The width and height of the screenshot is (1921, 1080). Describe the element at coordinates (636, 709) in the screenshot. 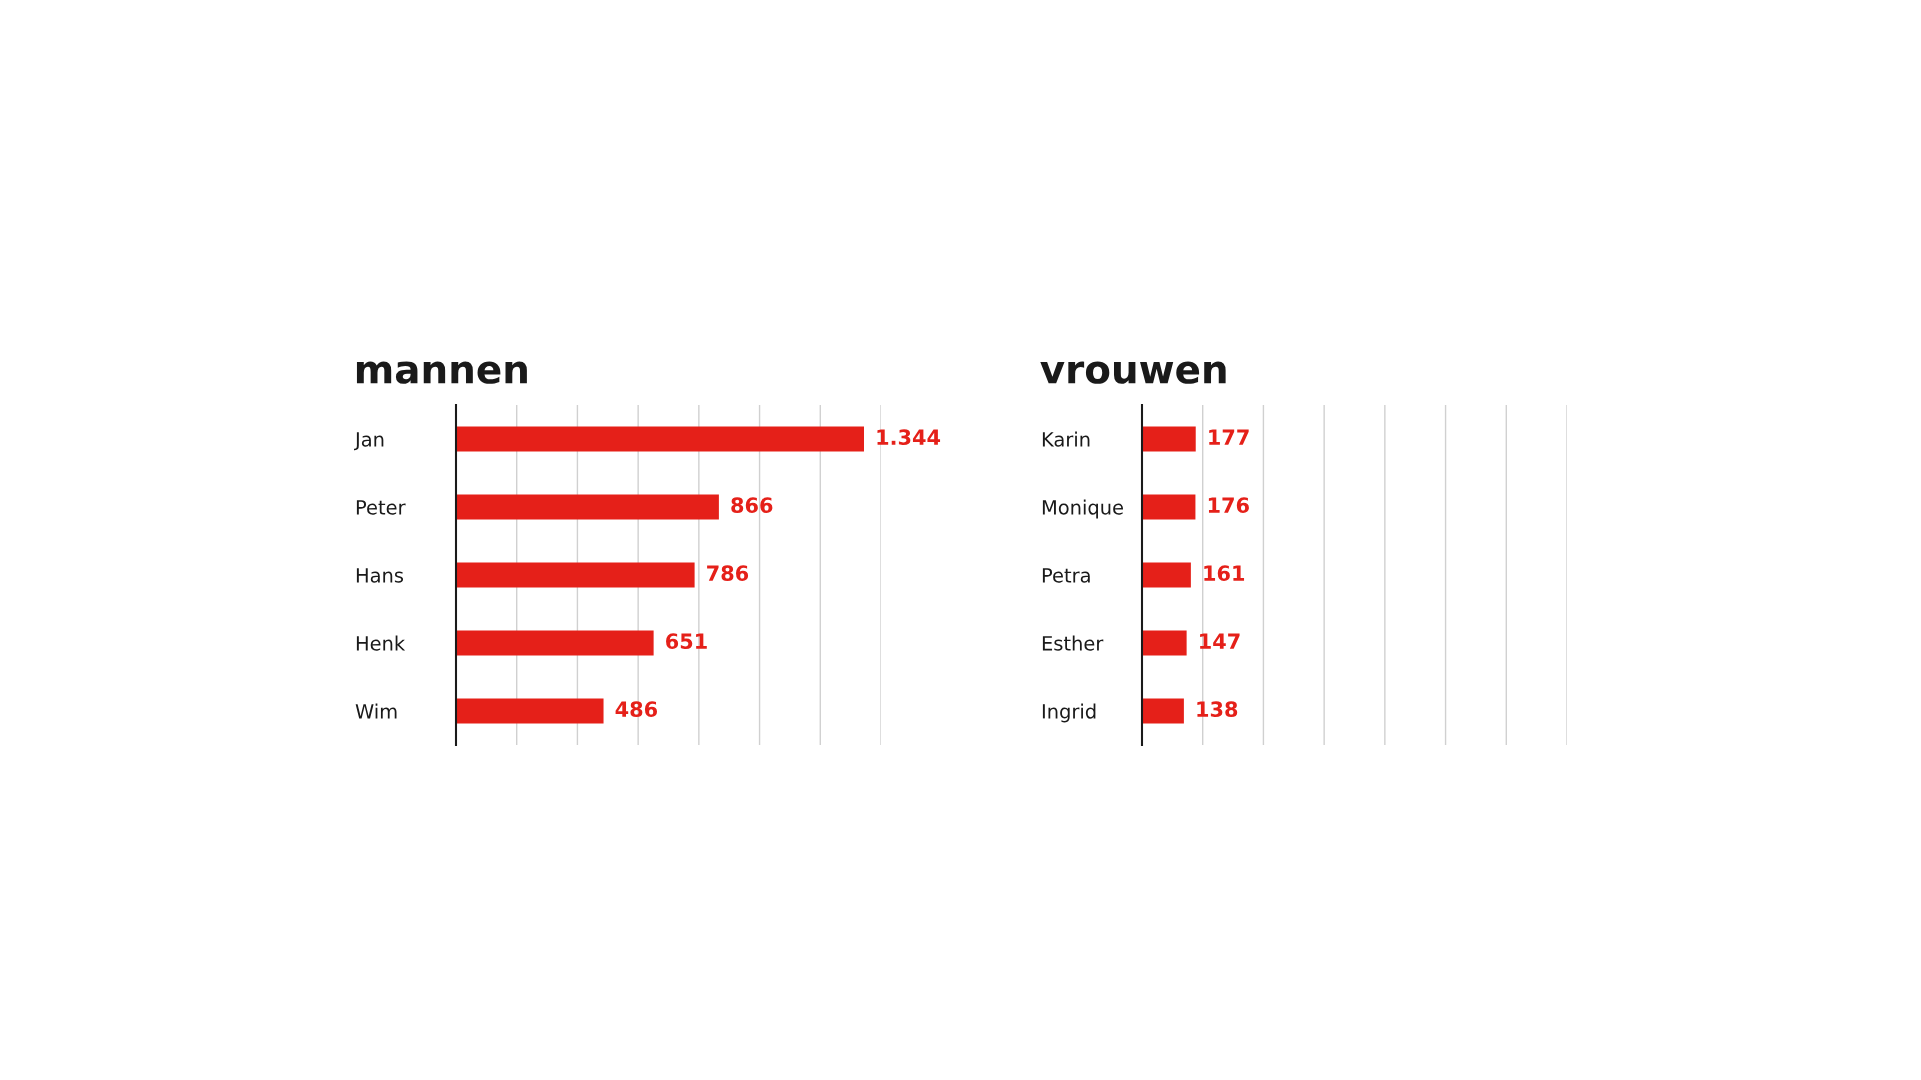

I see `data-label: 486` at that location.